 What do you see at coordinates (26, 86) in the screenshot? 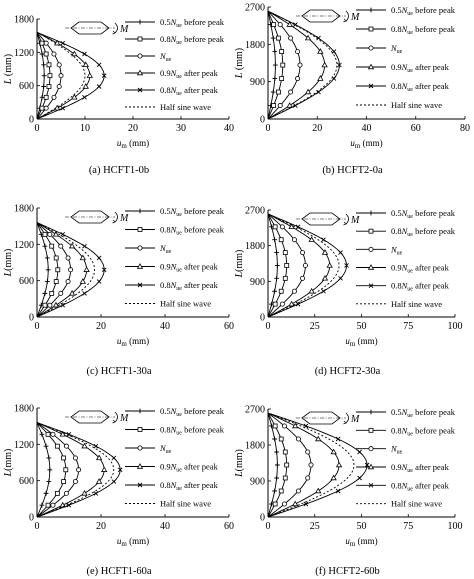
I see `y-tick-label: 600` at bounding box center [26, 86].